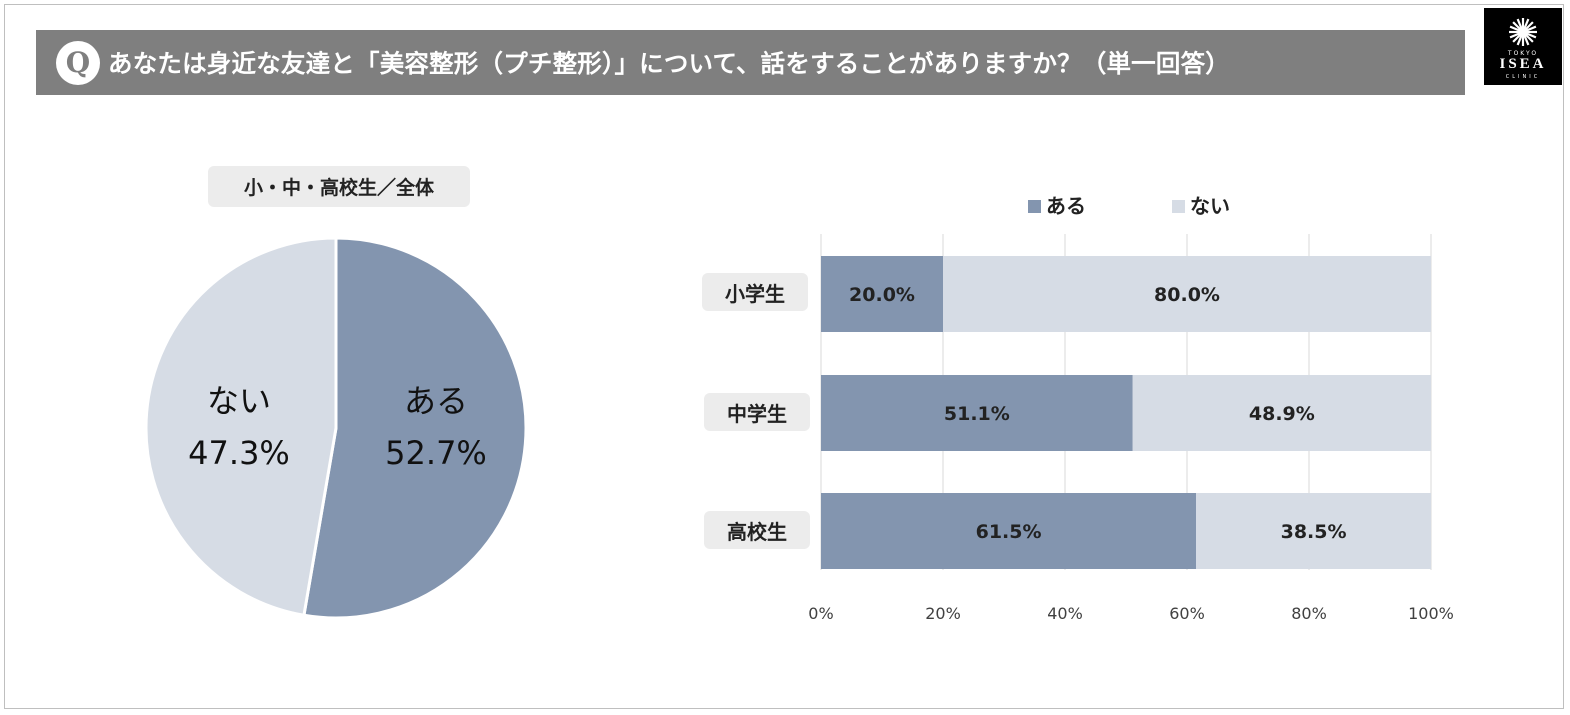 Image resolution: width=1570 pixels, height=715 pixels. I want to click on x-tick-label: 100%, so click(1431, 613).